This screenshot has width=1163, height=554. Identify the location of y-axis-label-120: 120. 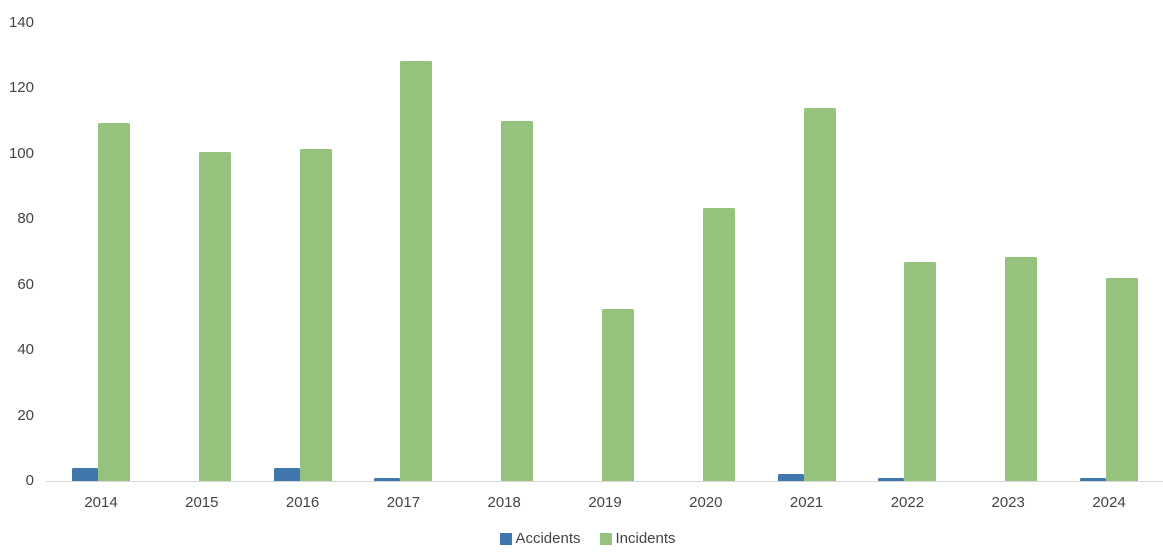
(21, 88).